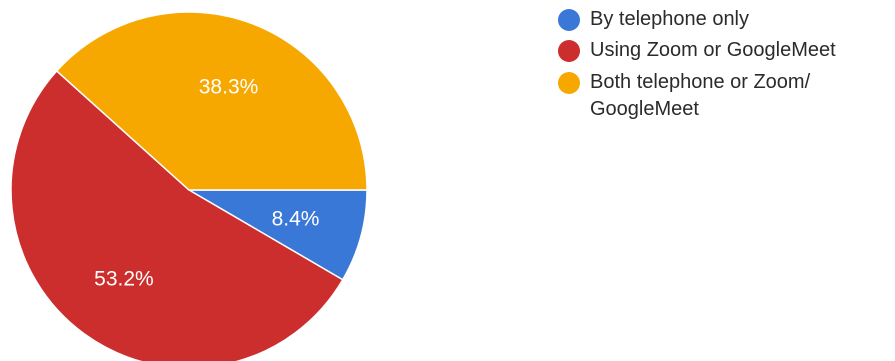 This screenshot has width=895, height=361. I want to click on legend-swatch-telephone, so click(569, 20).